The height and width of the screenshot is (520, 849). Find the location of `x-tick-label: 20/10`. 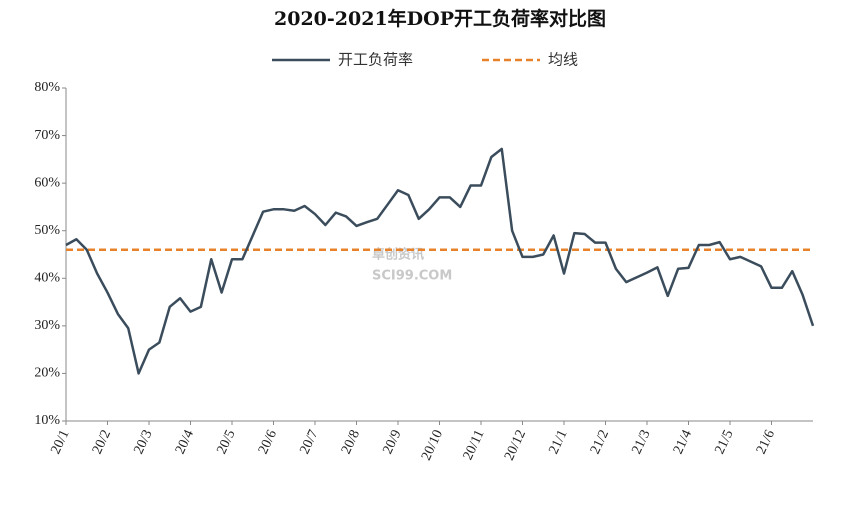

x-tick-label: 20/10 is located at coordinates (432, 445).